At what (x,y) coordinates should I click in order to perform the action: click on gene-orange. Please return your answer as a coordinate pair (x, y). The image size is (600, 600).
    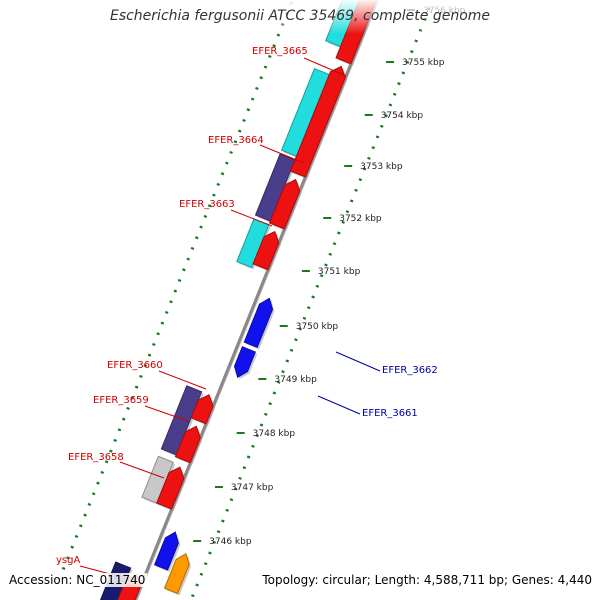
    Looking at the image, I should click on (177, 574).